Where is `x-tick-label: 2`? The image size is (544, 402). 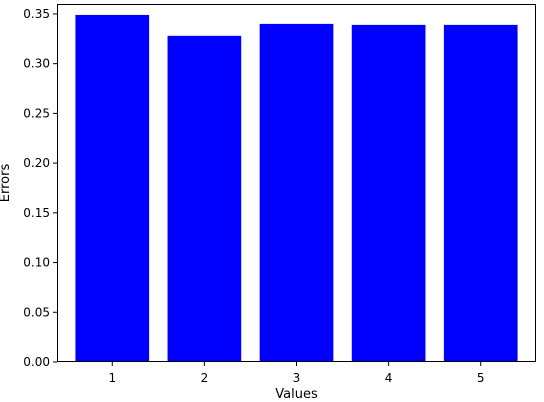
x-tick-label: 2 is located at coordinates (205, 378).